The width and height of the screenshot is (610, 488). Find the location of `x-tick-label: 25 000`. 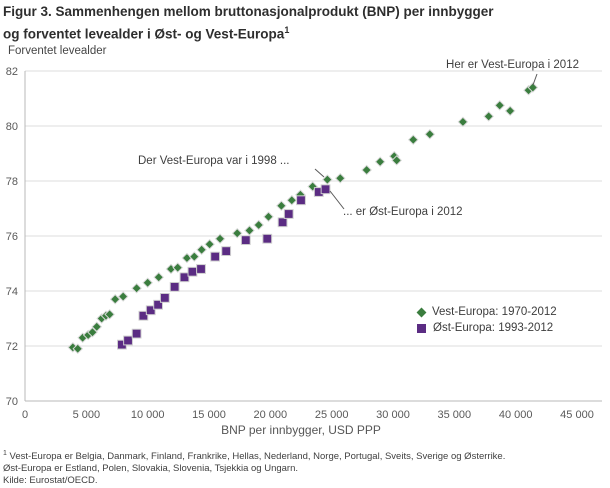

x-tick-label: 25 000 is located at coordinates (332, 415).